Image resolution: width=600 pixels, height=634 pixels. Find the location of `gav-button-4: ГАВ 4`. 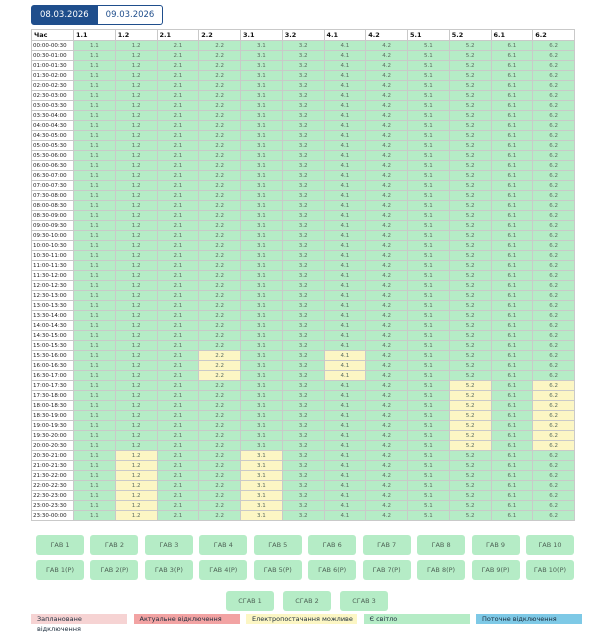

gav-button-4: ГАВ 4 is located at coordinates (223, 545).